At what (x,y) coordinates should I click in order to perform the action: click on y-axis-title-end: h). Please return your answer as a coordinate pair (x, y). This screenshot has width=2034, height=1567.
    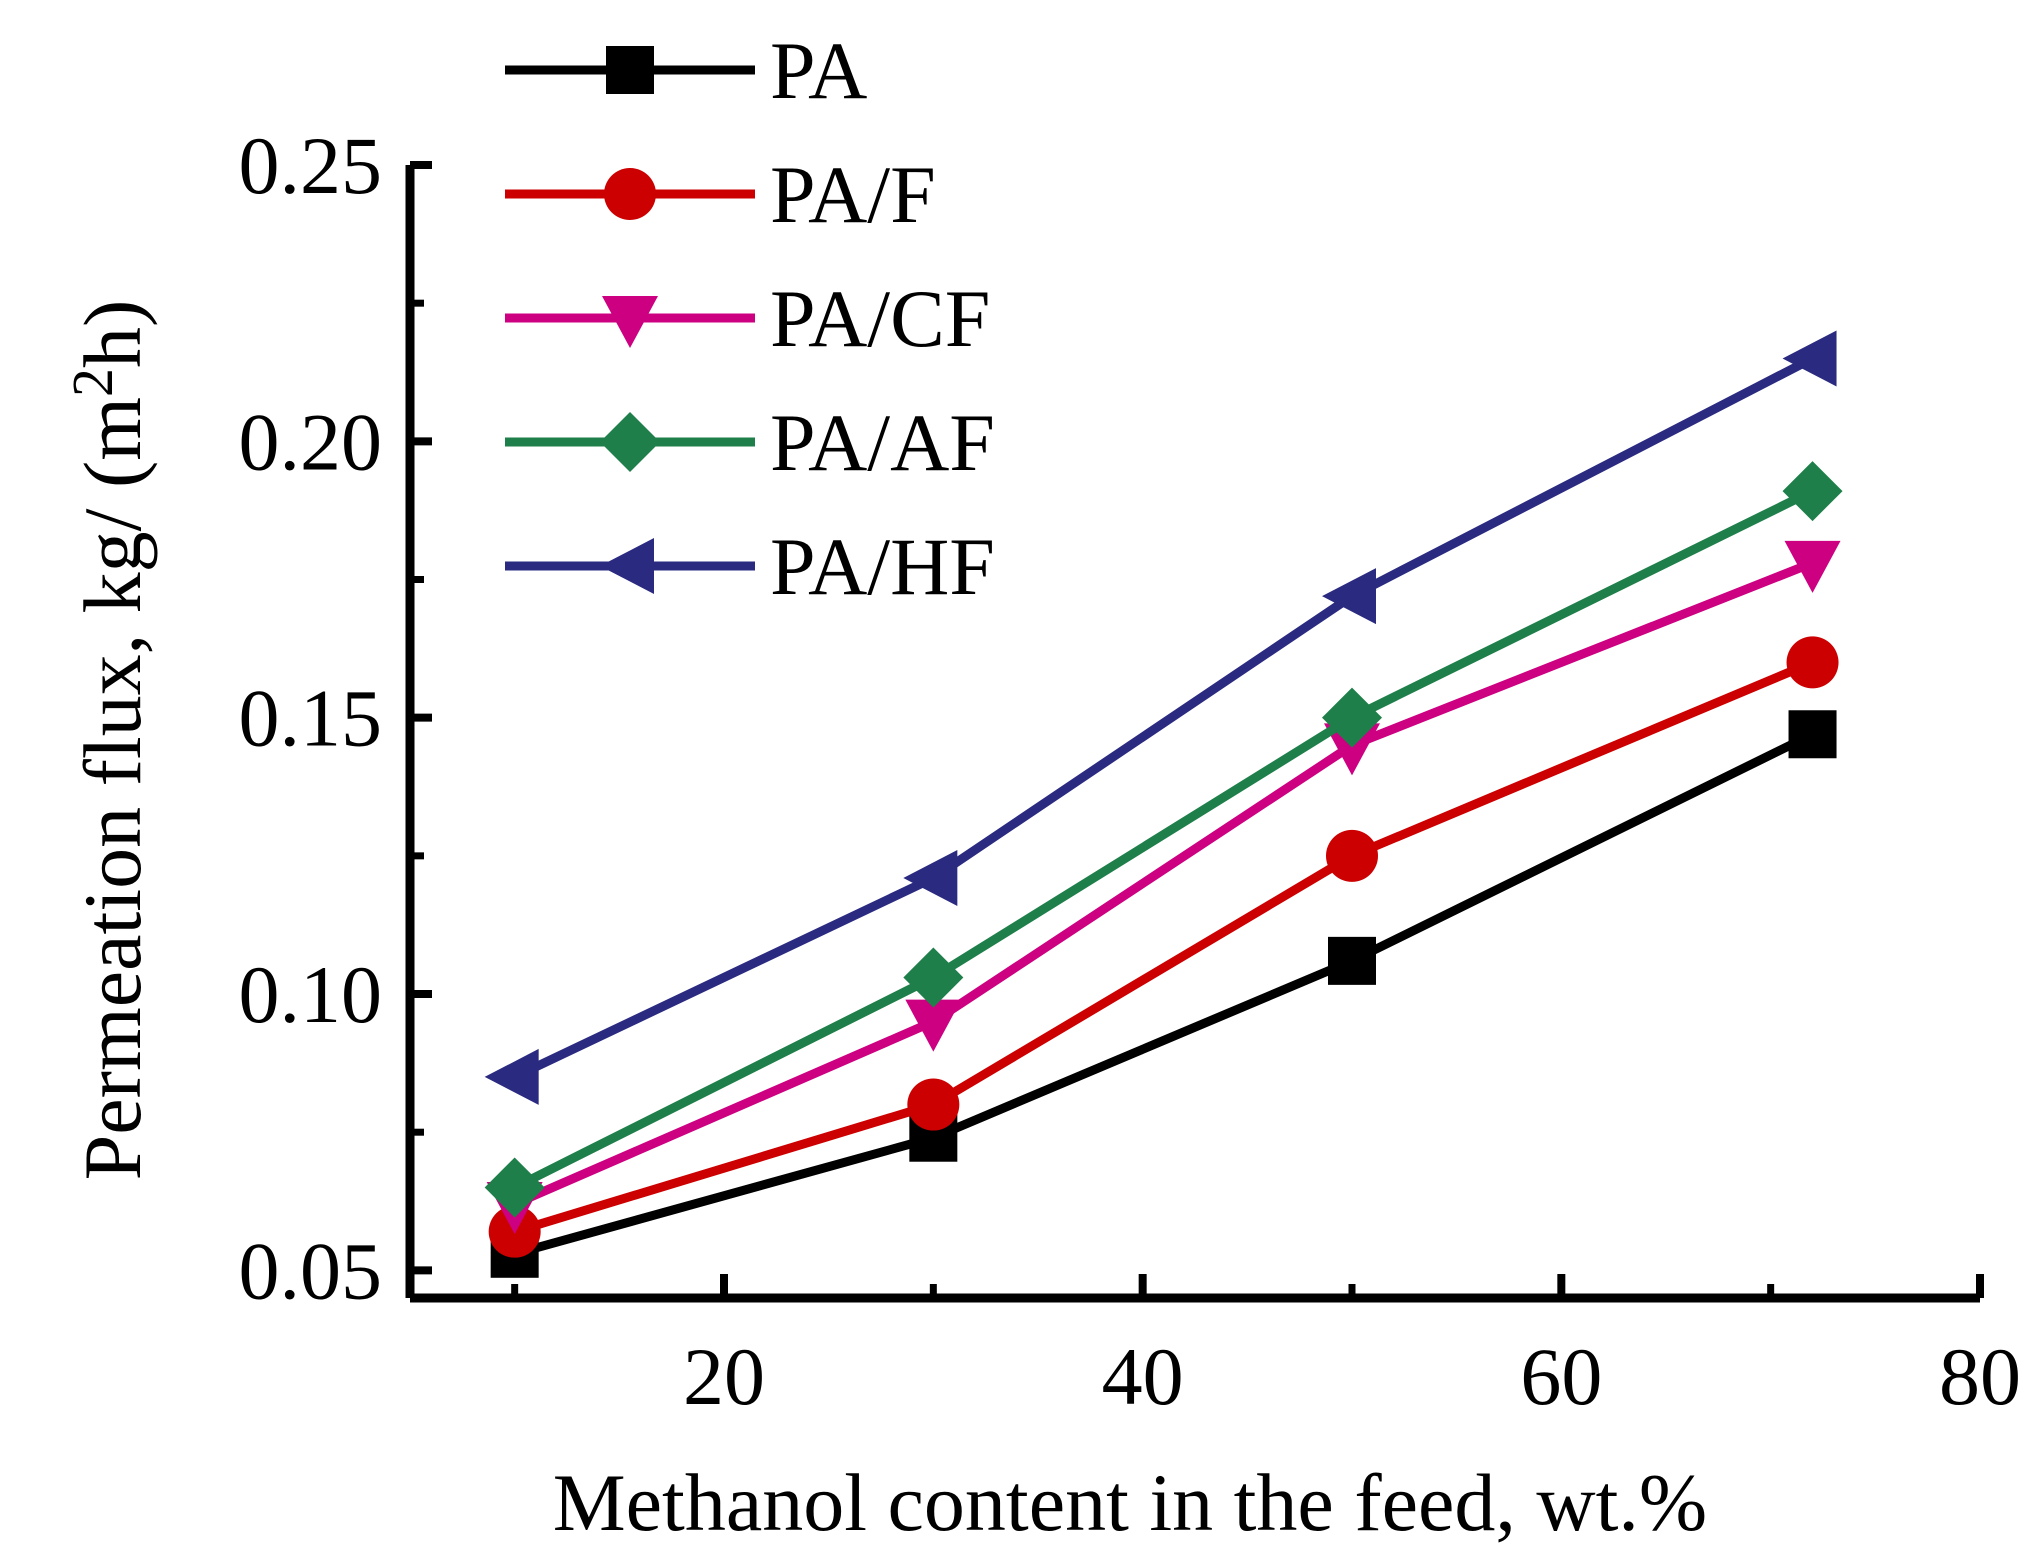
    Looking at the image, I should click on (112, 334).